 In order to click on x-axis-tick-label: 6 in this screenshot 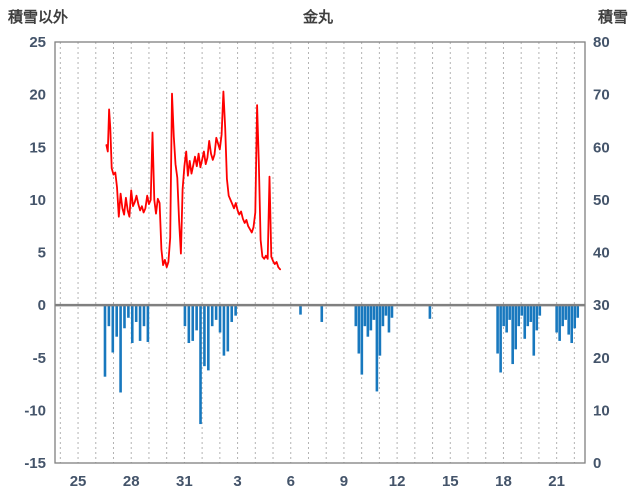, I will do `click(291, 481)`.